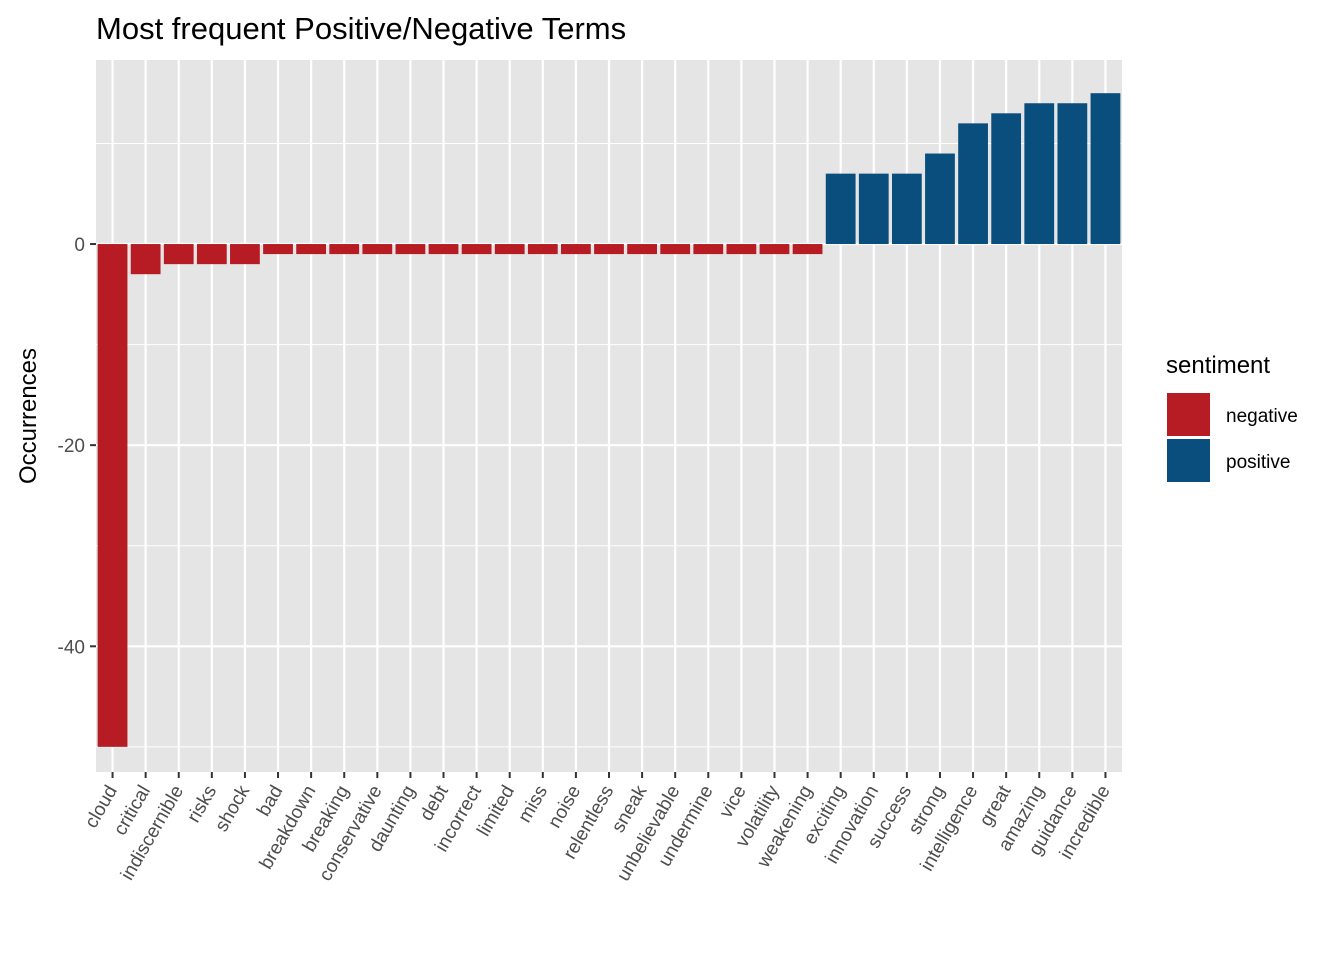 The image size is (1344, 960). Describe the element at coordinates (377, 249) in the screenshot. I see `bar-conservative` at that location.